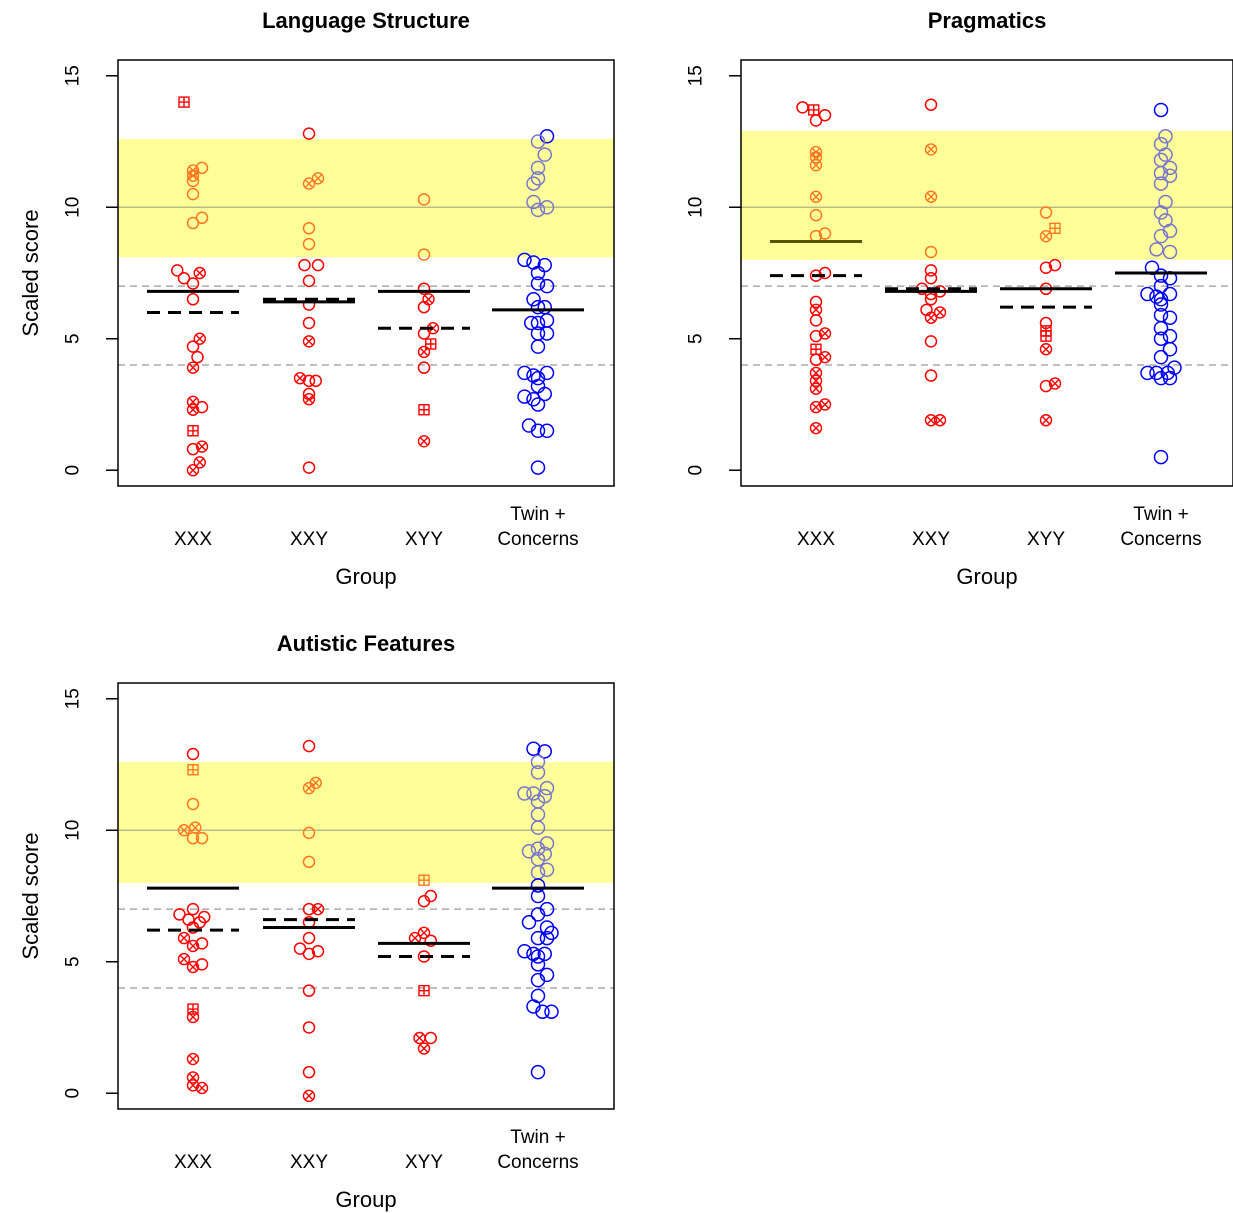 This screenshot has width=1233, height=1213. What do you see at coordinates (987, 20) in the screenshot?
I see `chart-title: Pragmatics` at bounding box center [987, 20].